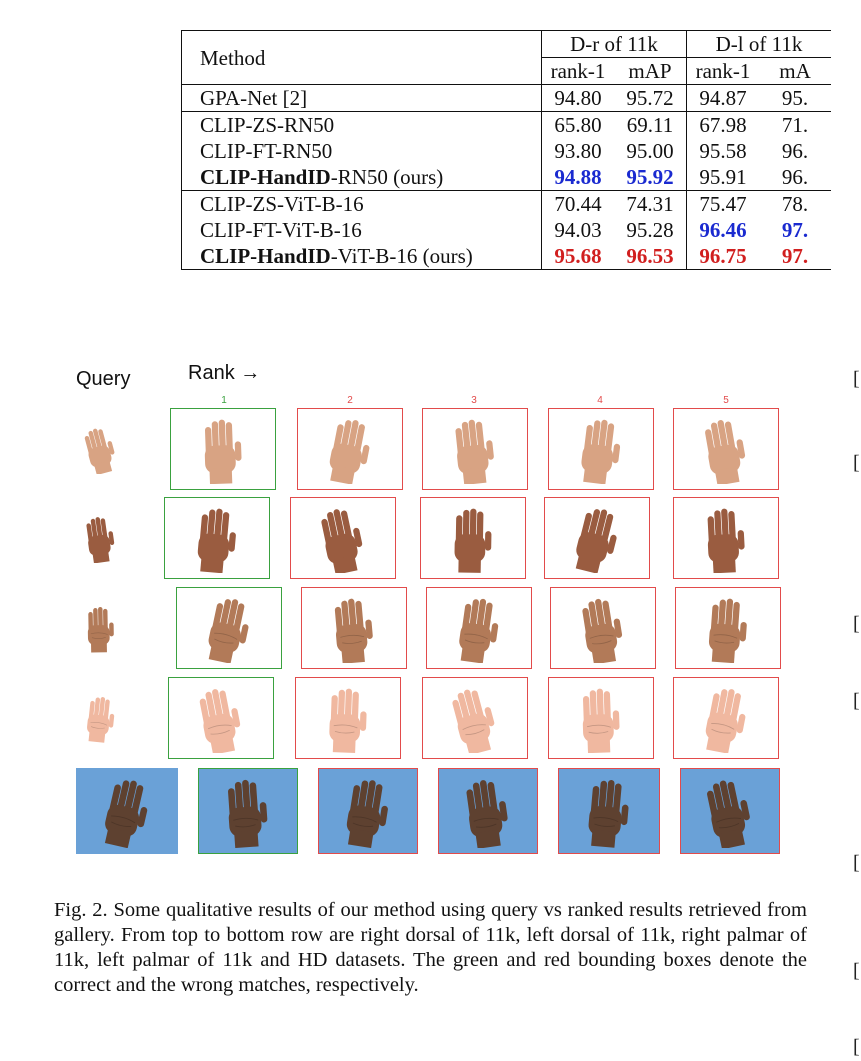  I want to click on metric-cell: 95.91, so click(722, 177).